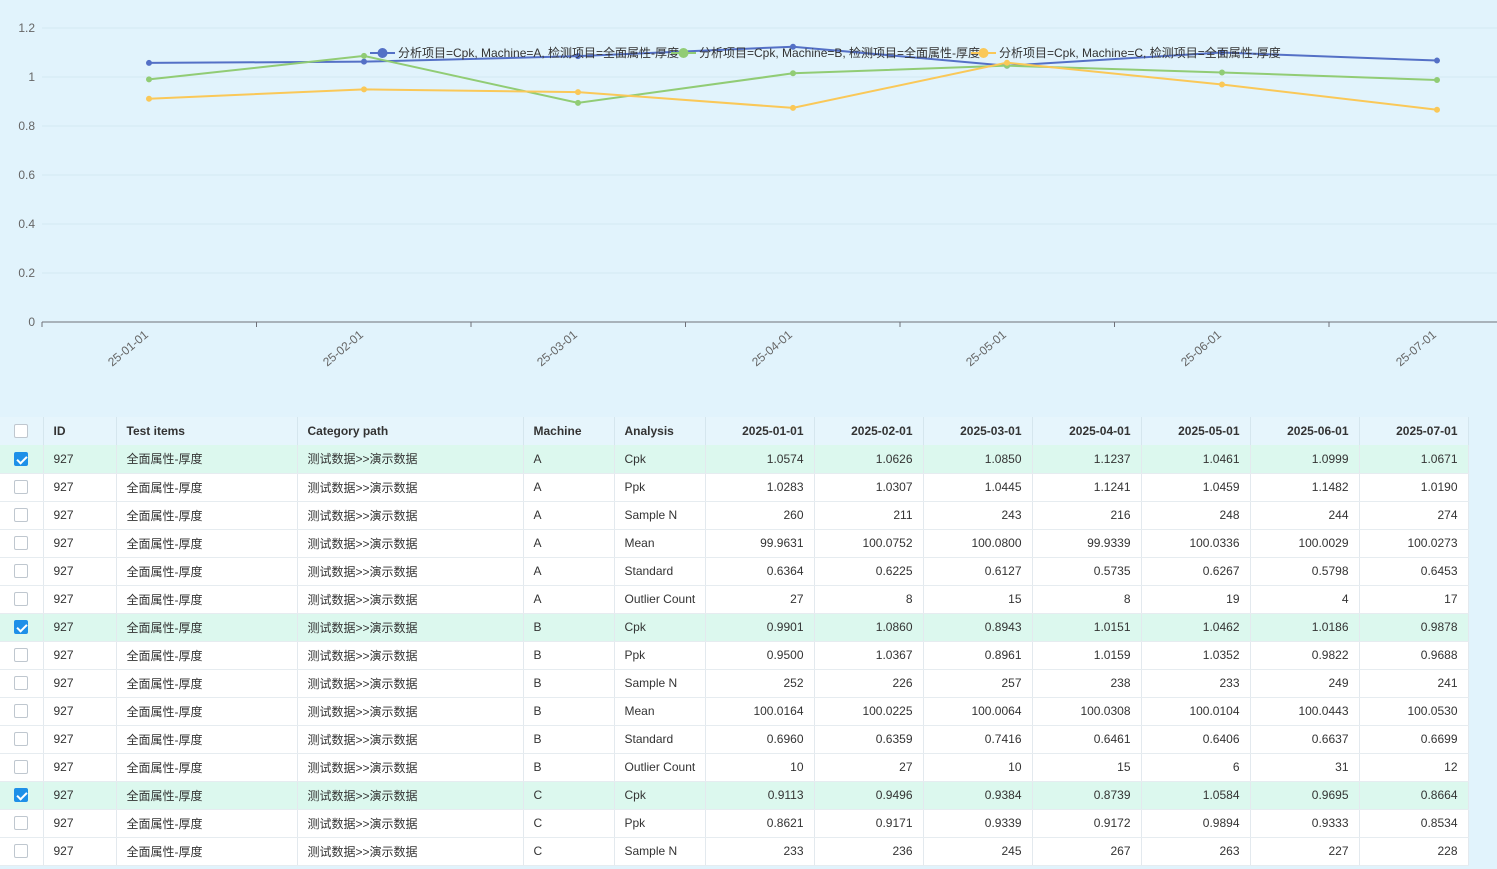 This screenshot has width=1497, height=869. I want to click on cell-analysis: Standard, so click(660, 739).